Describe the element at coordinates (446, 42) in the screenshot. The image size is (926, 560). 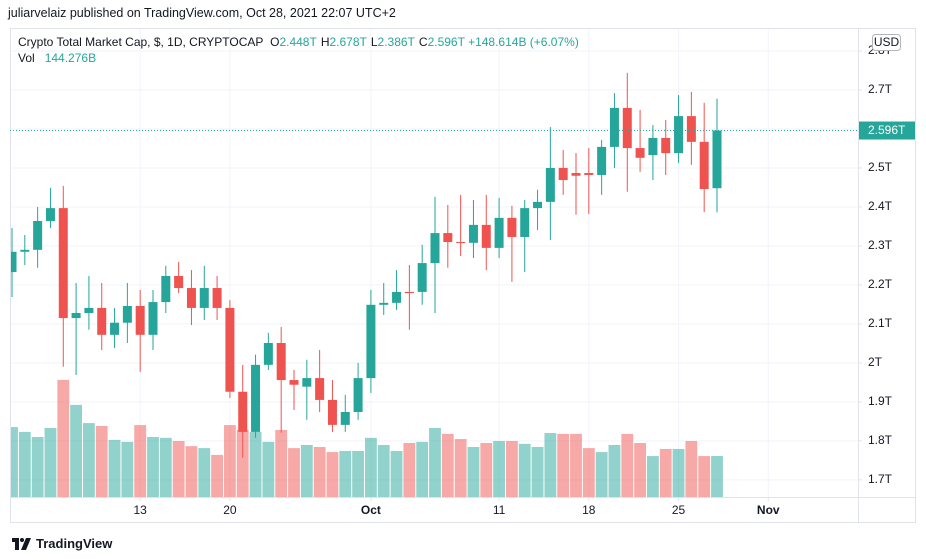
I see `ohlc-value: 2.596T` at that location.